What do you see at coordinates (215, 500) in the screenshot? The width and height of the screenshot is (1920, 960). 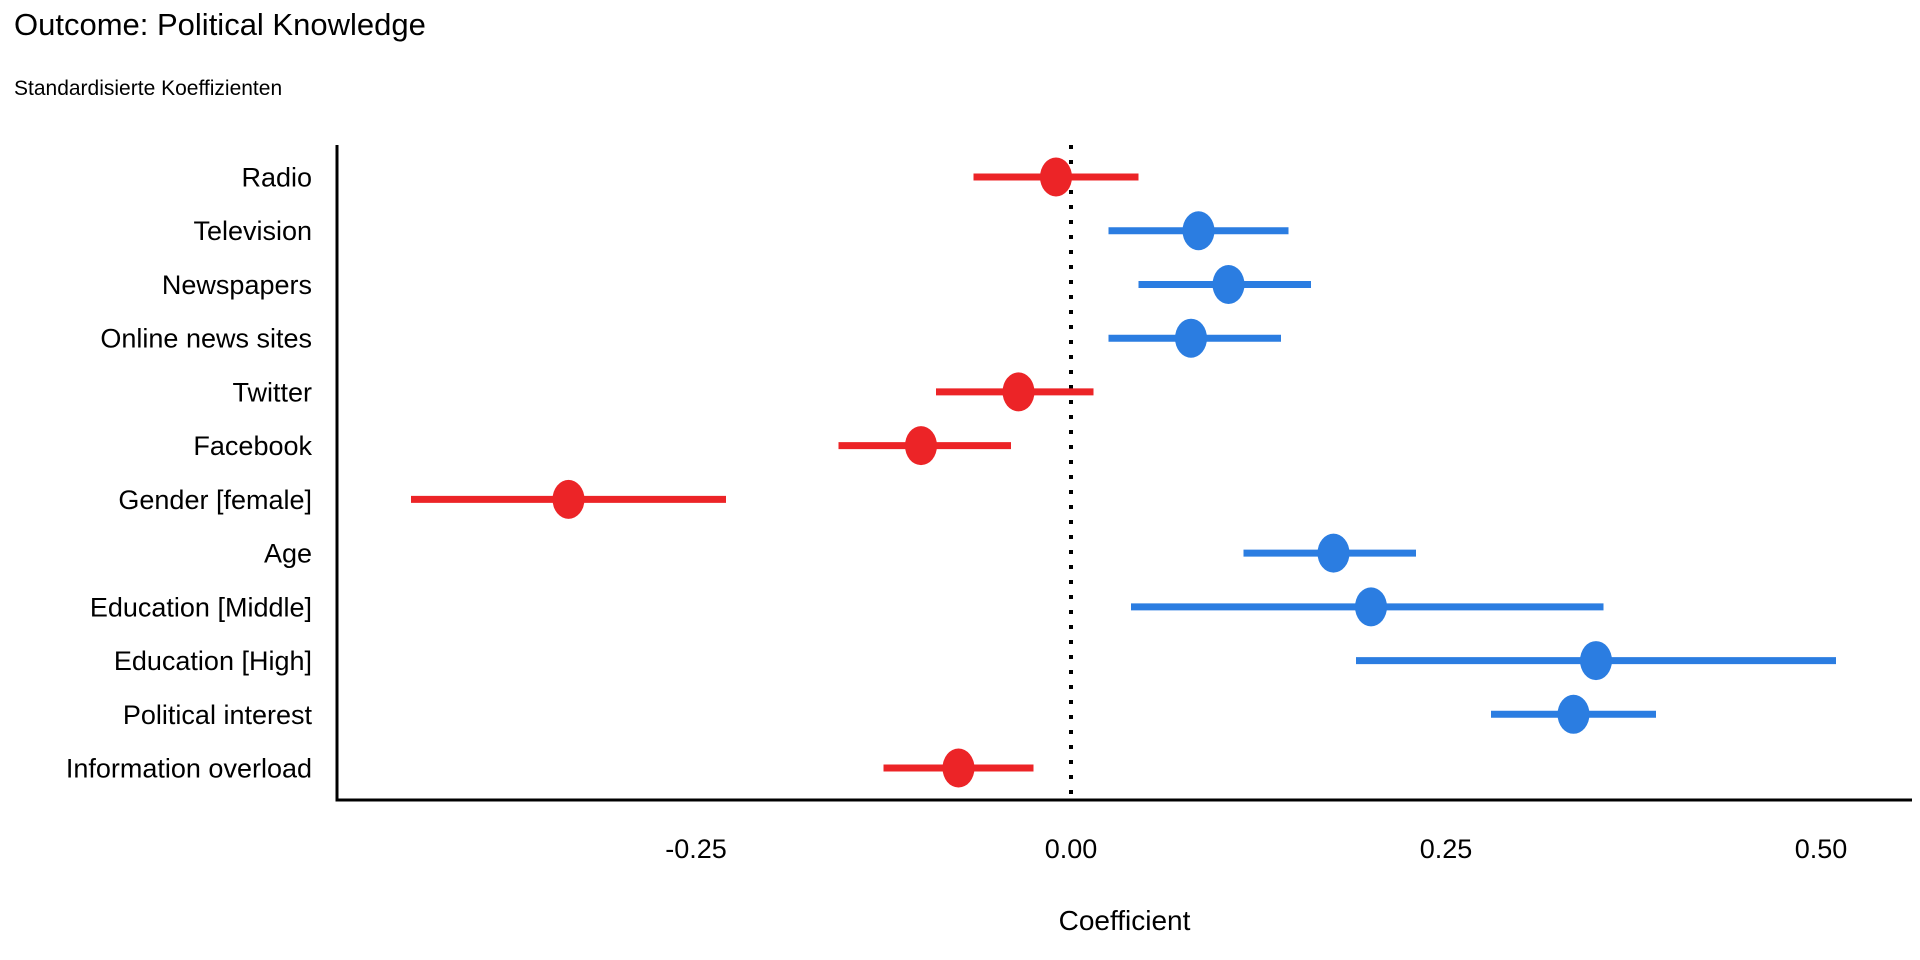 I see `category-label: Gender [female]` at bounding box center [215, 500].